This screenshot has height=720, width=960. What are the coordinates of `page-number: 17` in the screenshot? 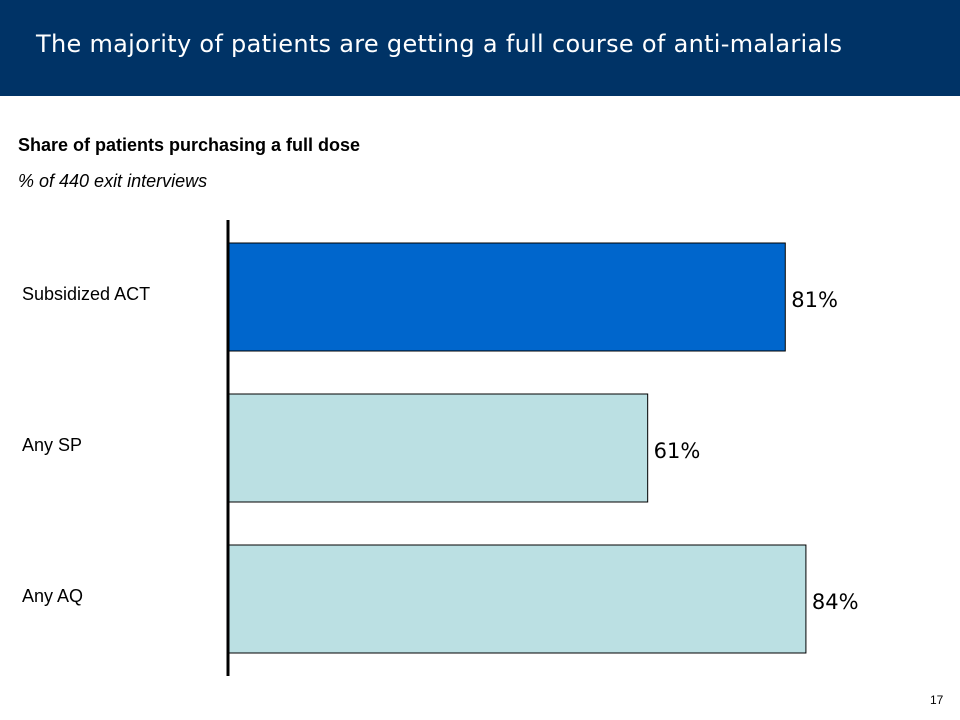 It's located at (937, 700).